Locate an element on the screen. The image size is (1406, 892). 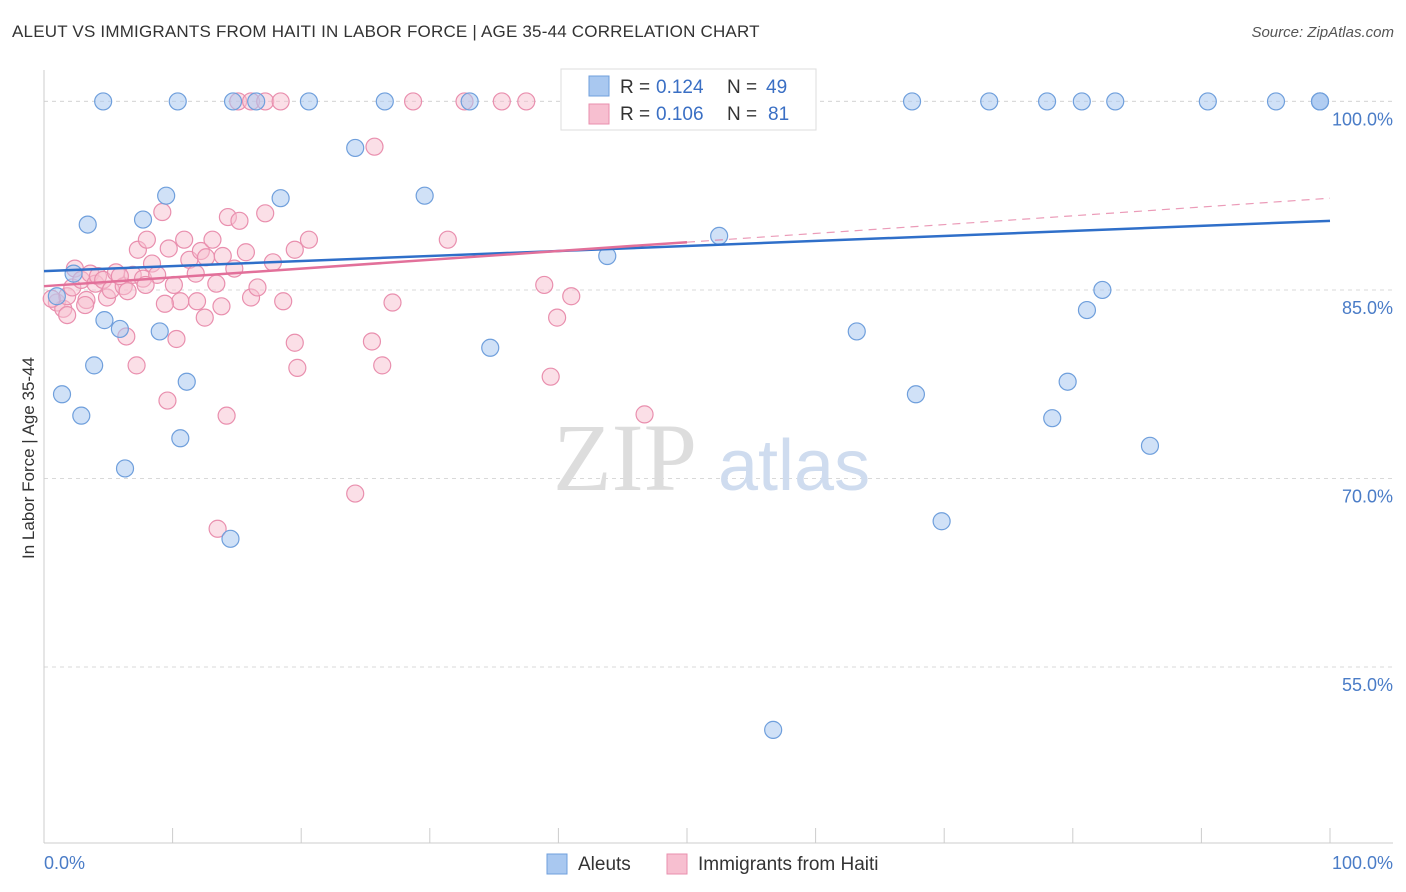
y-tick-label-2: 70.0% is located at coordinates (1367, 496).